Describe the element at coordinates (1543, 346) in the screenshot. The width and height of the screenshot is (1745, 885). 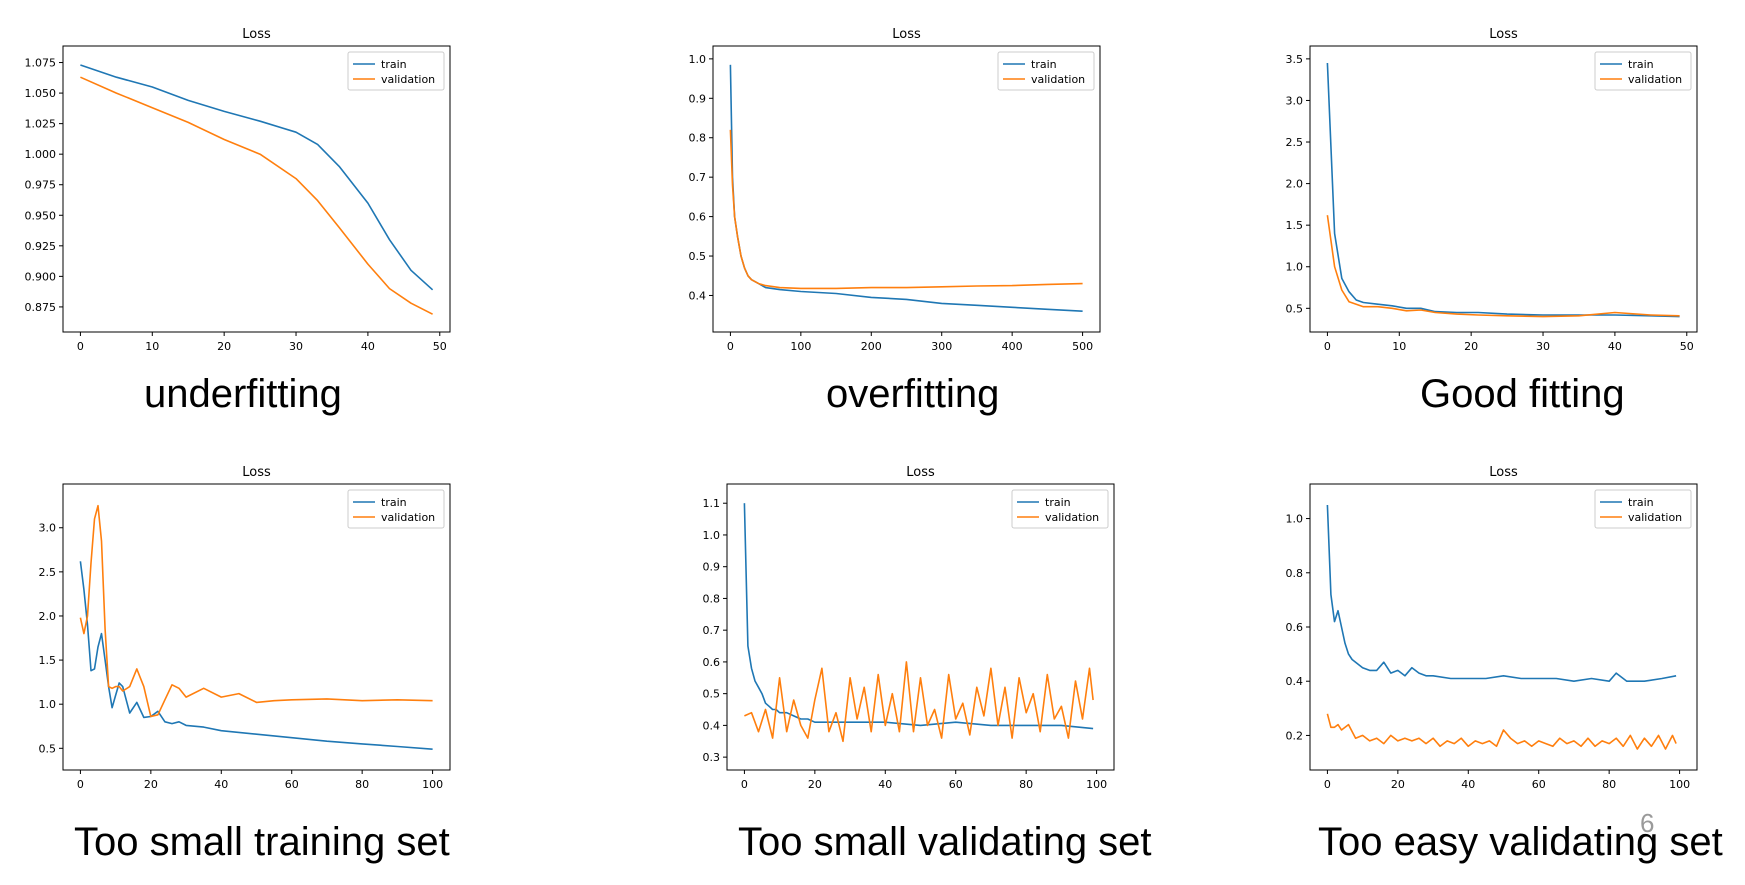
I see `x-tick-label: 30` at that location.